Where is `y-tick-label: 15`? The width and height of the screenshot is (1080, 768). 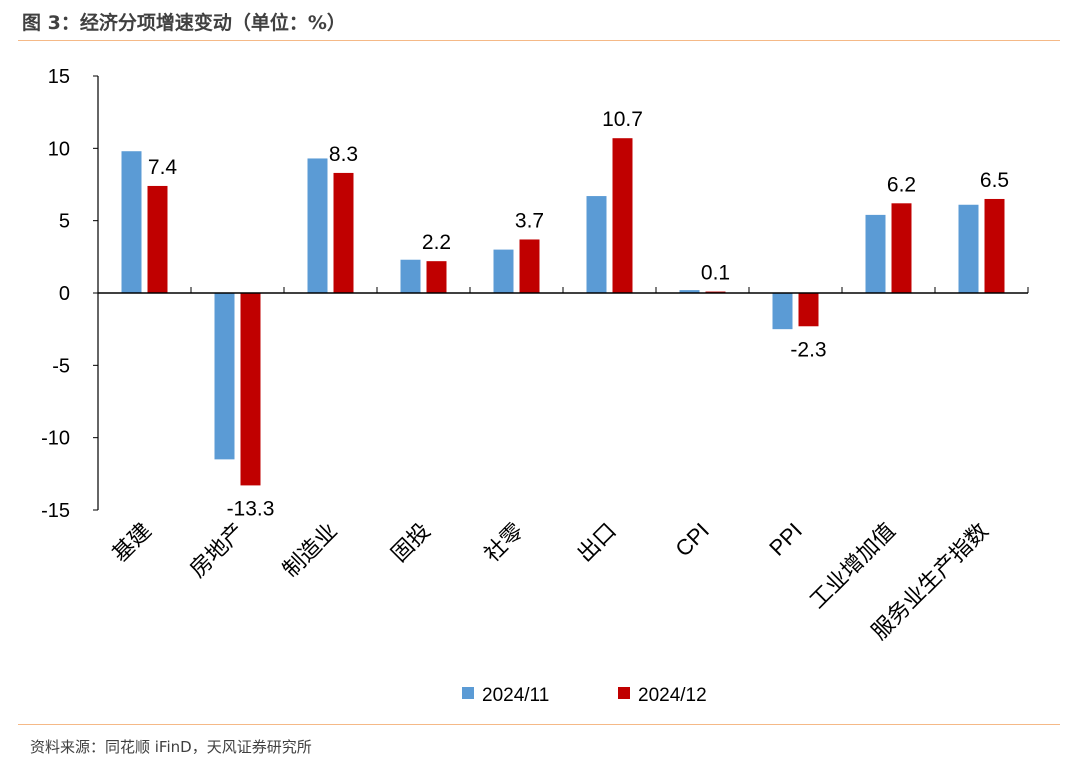 y-tick-label: 15 is located at coordinates (59, 77).